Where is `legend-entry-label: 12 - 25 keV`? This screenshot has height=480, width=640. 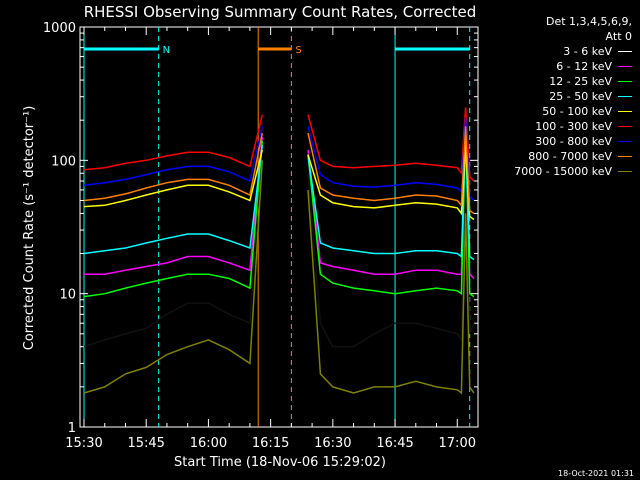
legend-entry-label: 12 - 25 keV is located at coordinates (580, 81).